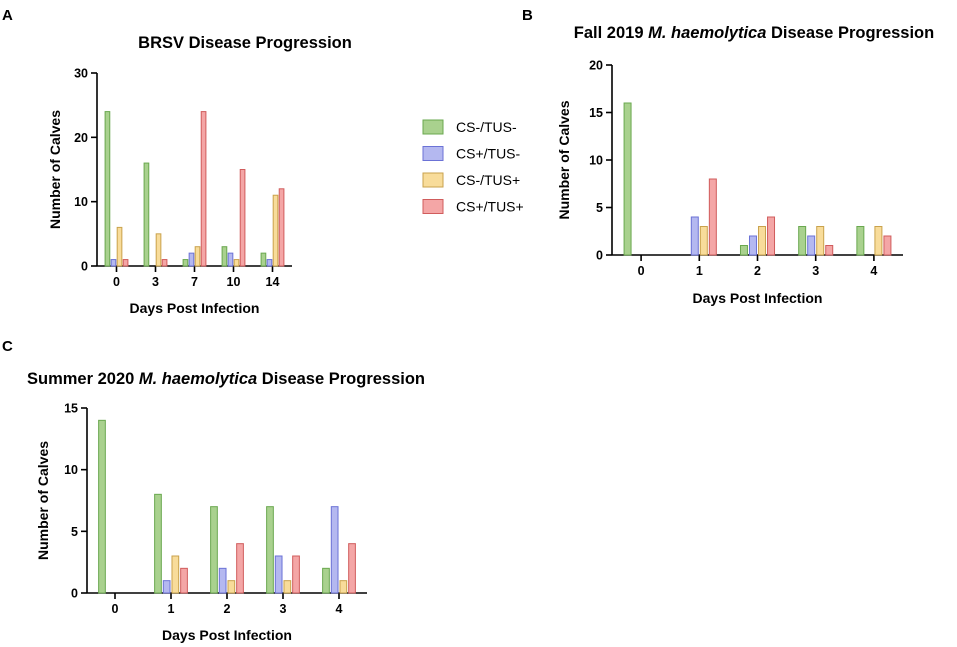 The height and width of the screenshot is (647, 957). What do you see at coordinates (339, 609) in the screenshot?
I see `x-tick-label-c: 4` at bounding box center [339, 609].